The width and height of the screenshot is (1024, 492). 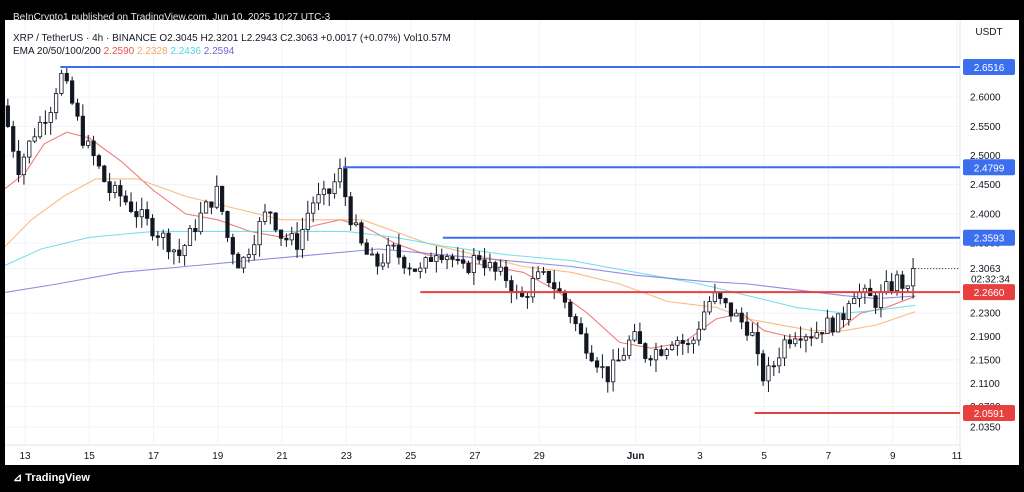 What do you see at coordinates (283, 38) in the screenshot?
I see `legend-ohlc-key: C` at bounding box center [283, 38].